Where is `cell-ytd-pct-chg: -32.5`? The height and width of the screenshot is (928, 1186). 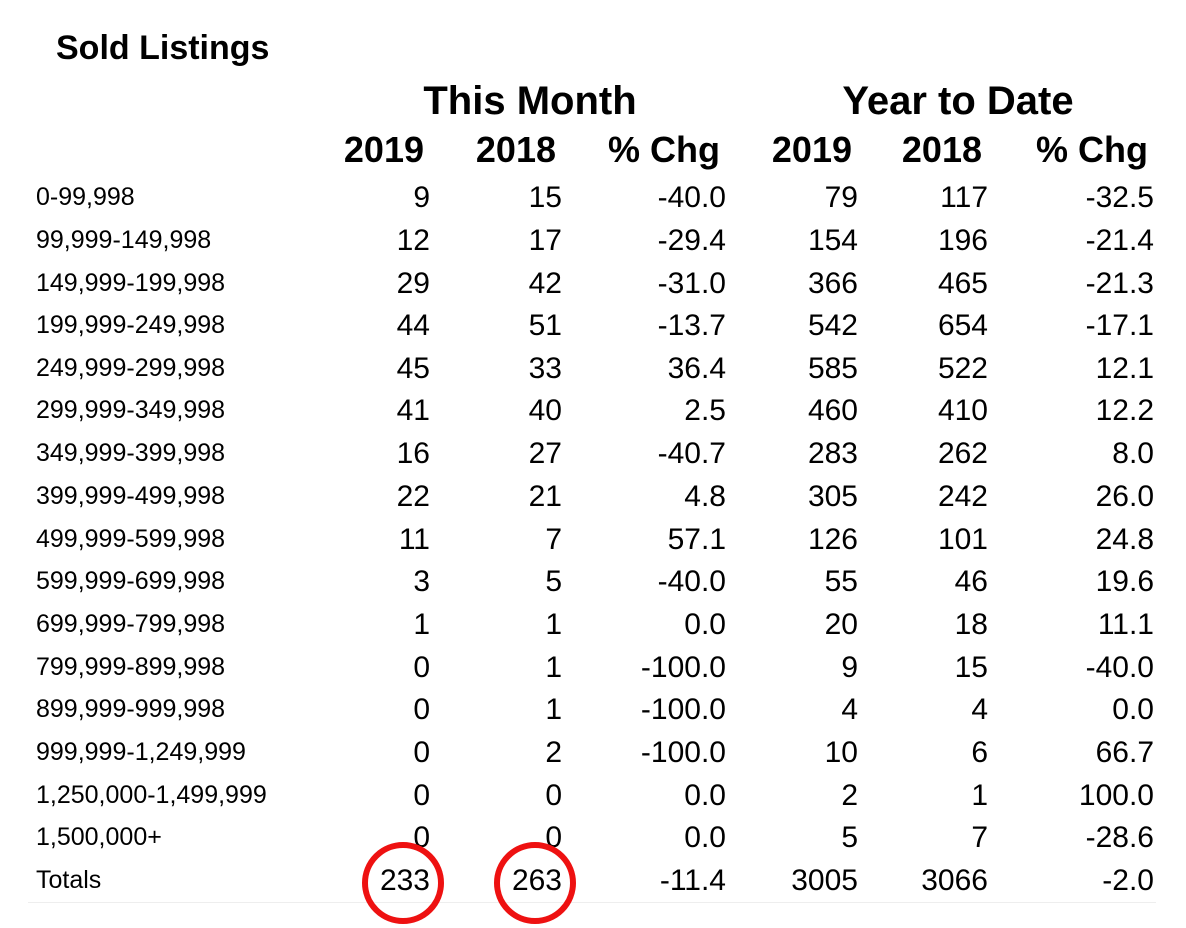
cell-ytd-pct-chg: -32.5 is located at coordinates (1119, 197).